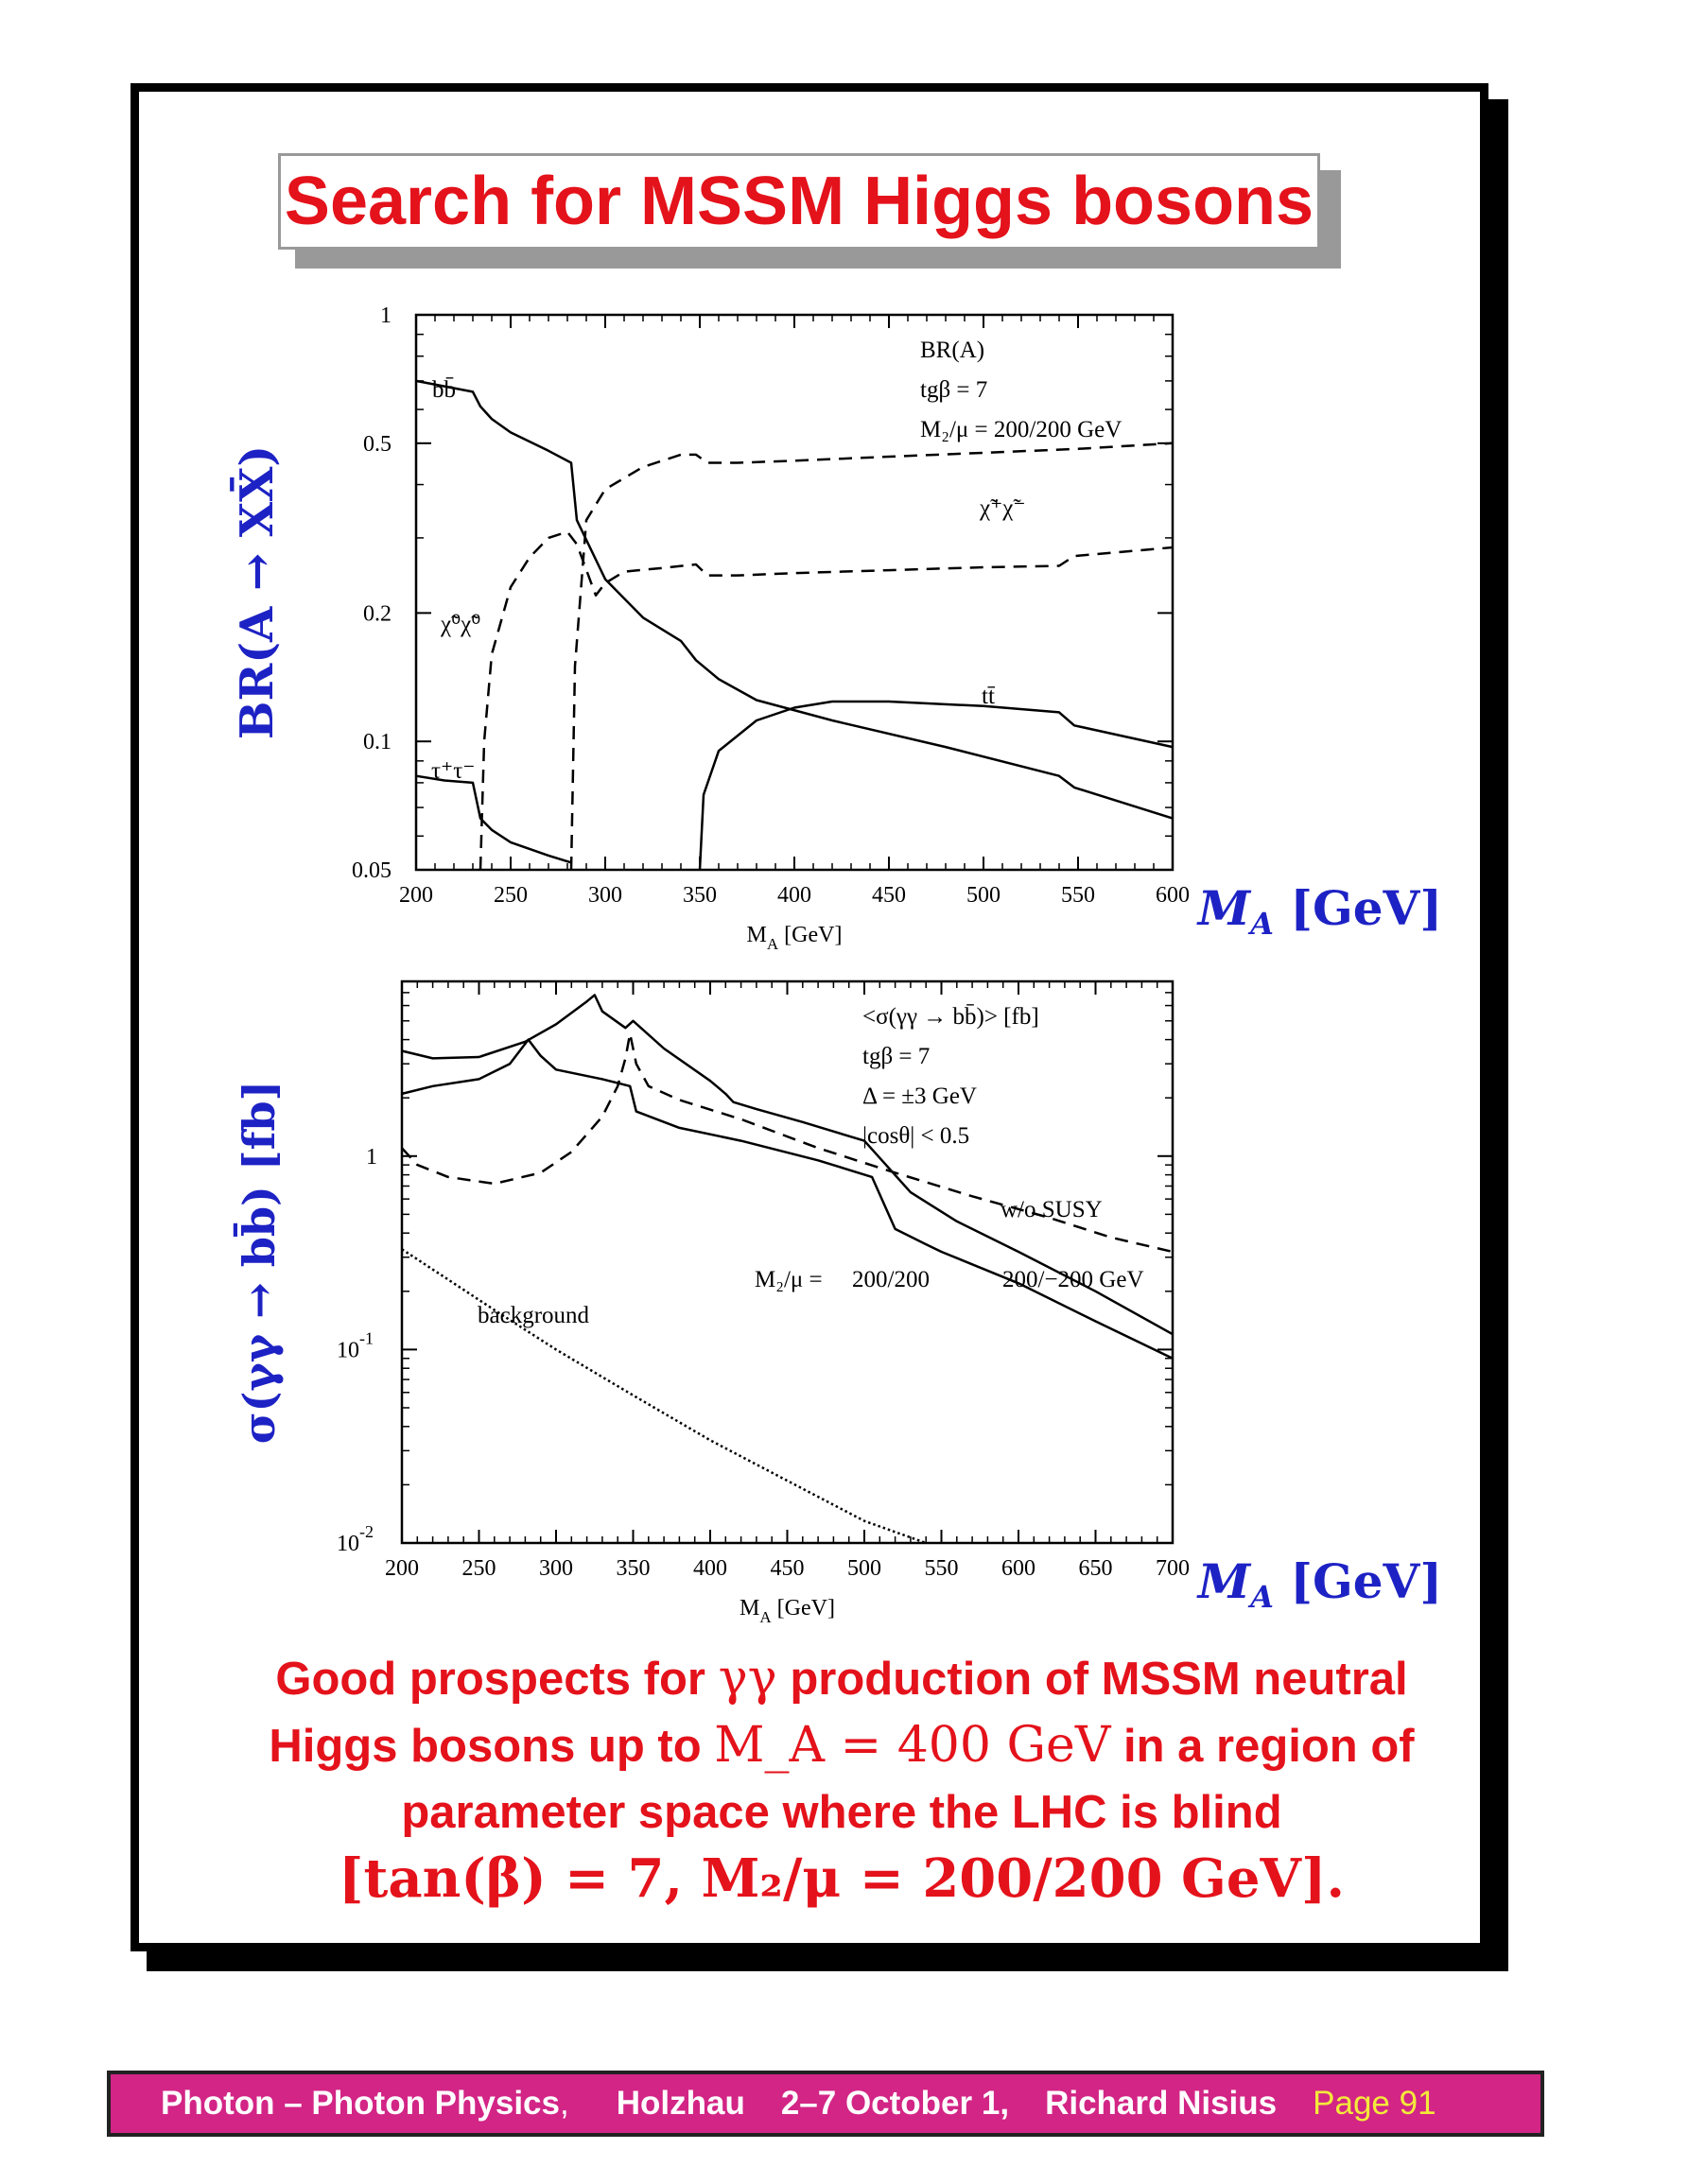 Image resolution: width=1688 pixels, height=2184 pixels. I want to click on y-tick-label: 0.1, so click(377, 742).